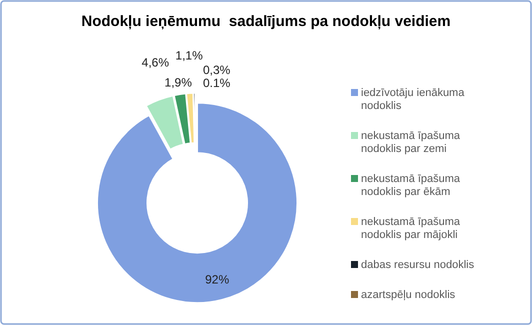  I want to click on legend-label: nekustamā īpašuma nodoklis par ēkām, so click(411, 185).